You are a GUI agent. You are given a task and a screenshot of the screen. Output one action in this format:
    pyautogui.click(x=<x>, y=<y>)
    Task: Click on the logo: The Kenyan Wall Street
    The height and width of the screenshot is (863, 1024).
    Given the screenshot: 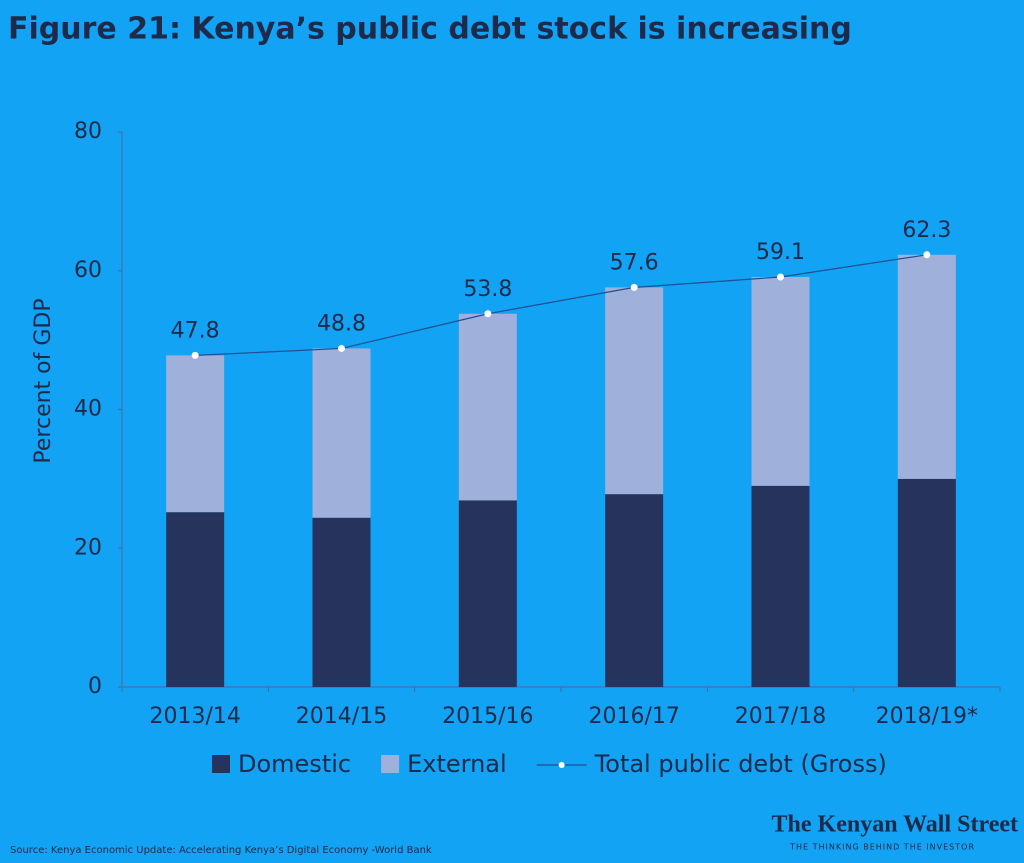 What is the action you would take?
    pyautogui.click(x=895, y=825)
    